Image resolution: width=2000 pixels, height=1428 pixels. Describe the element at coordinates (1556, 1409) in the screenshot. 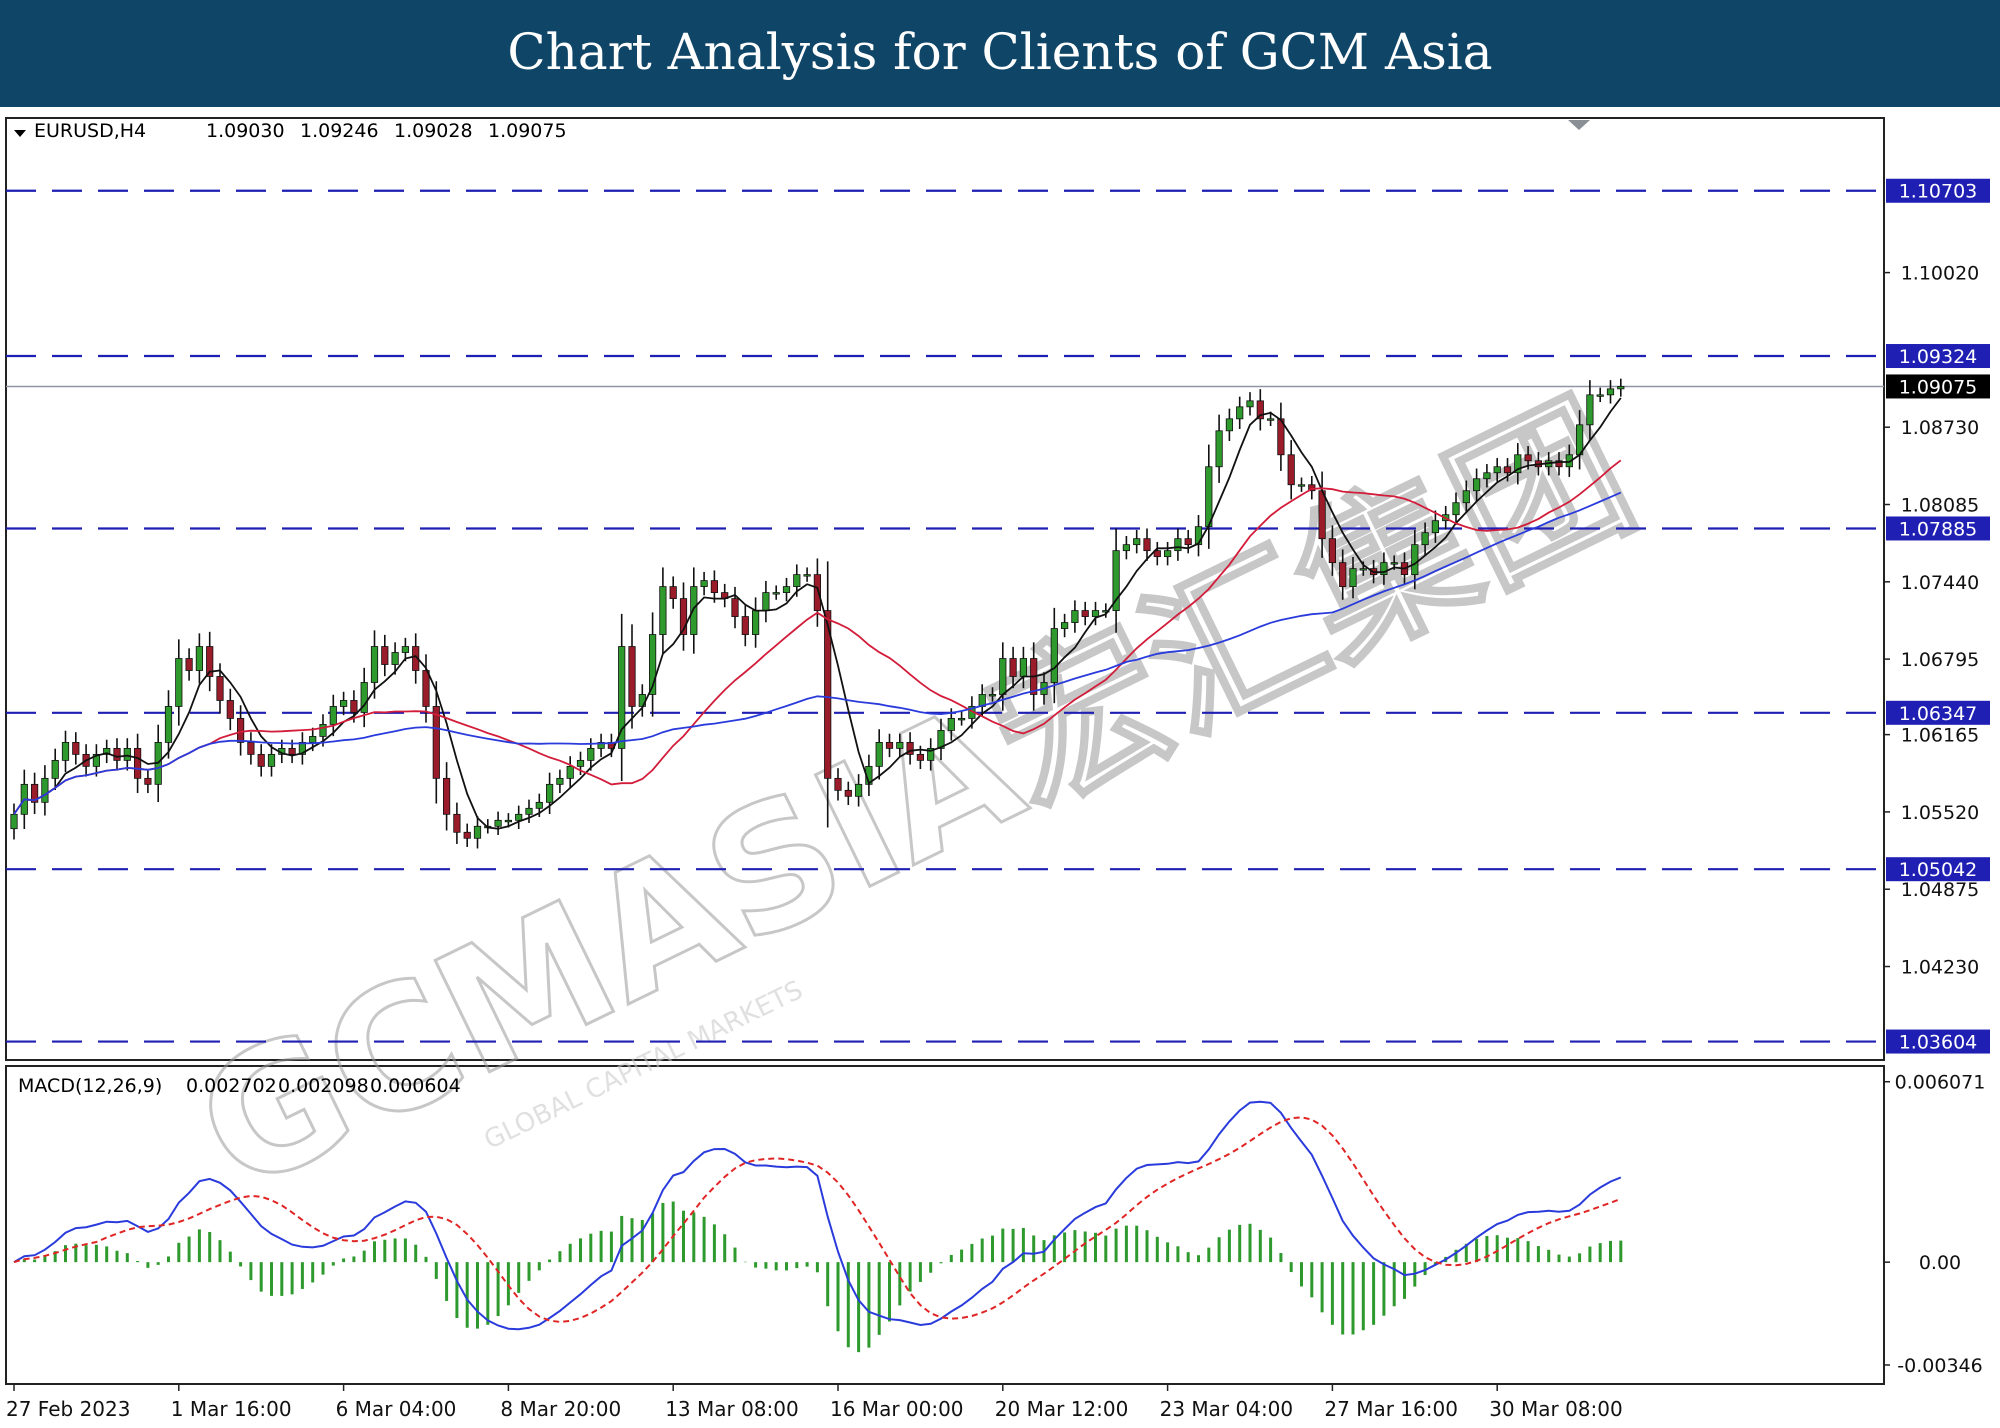

I see `time-tick-label-9: 30 Mar 08:00` at that location.